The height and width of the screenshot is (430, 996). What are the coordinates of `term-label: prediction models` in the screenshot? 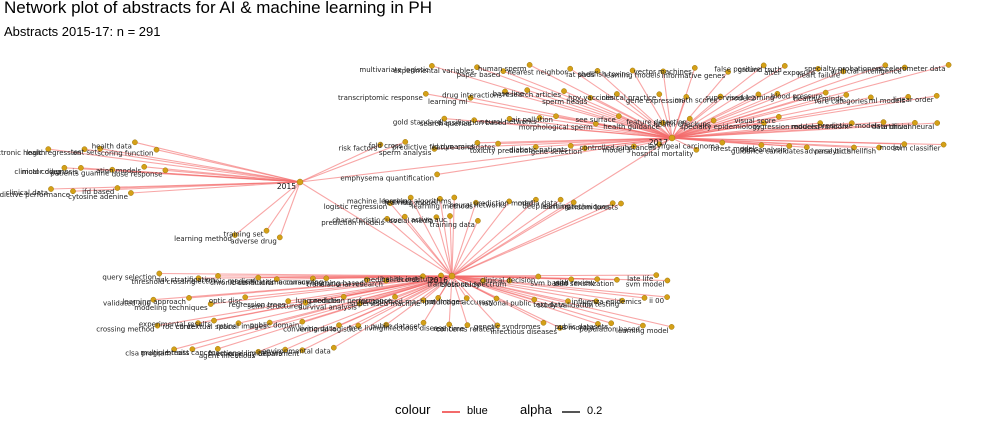 It's located at (352, 223).